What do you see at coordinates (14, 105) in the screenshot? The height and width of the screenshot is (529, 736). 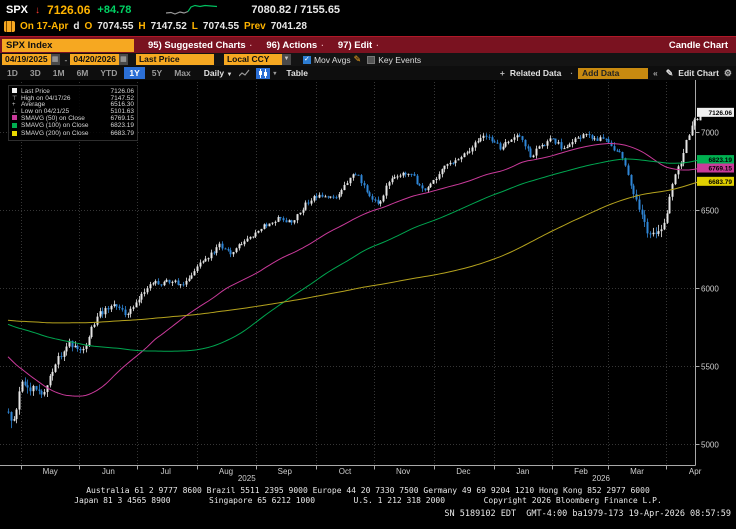 I see `legend-marker-icon: +` at bounding box center [14, 105].